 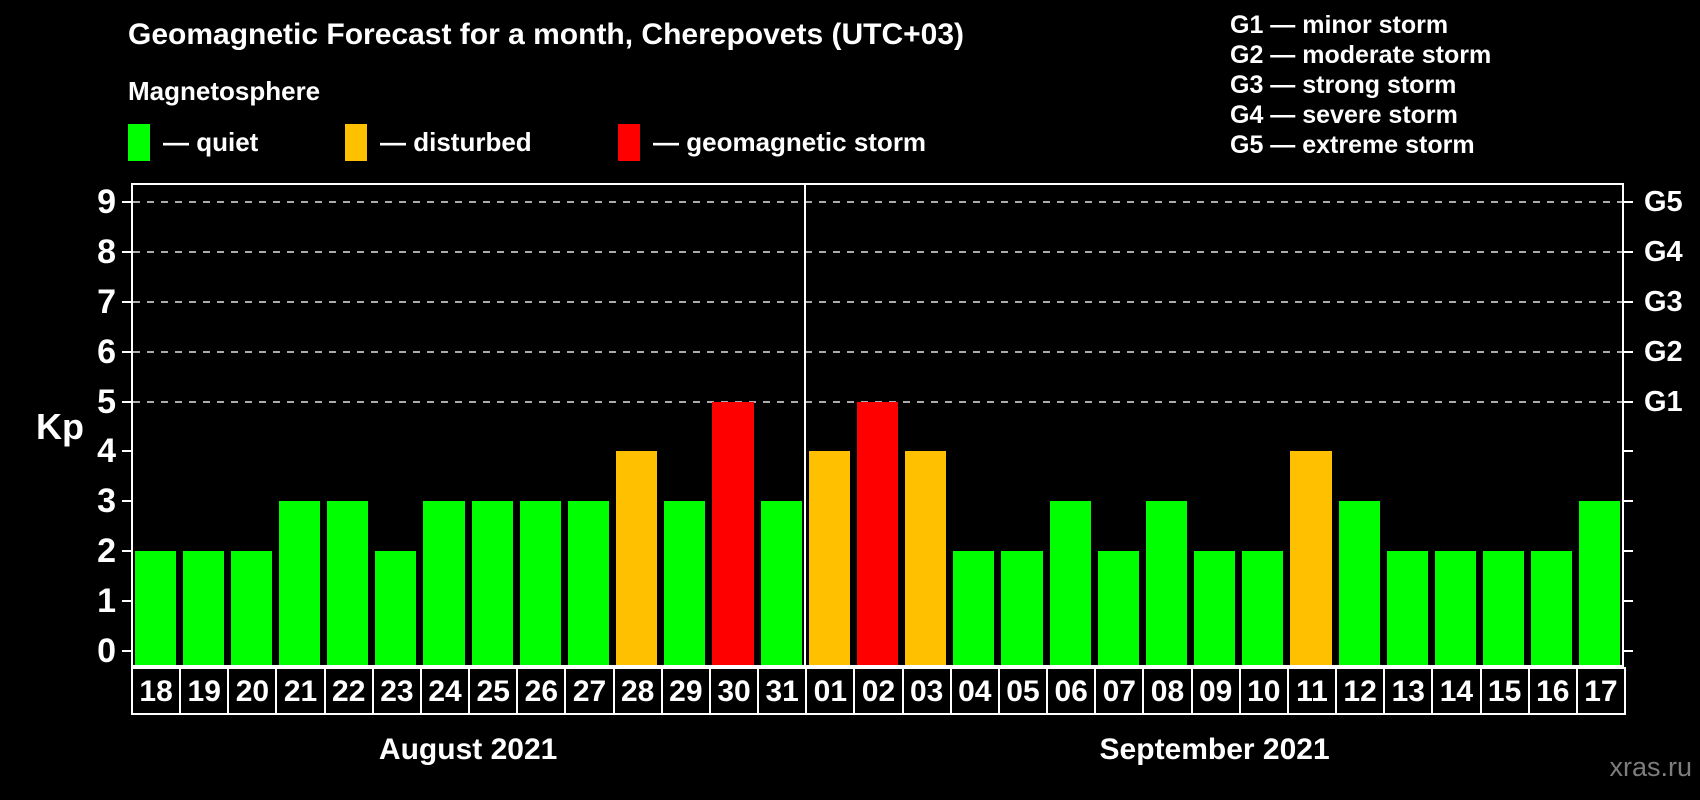 What do you see at coordinates (1071, 691) in the screenshot?
I see `day-label-cell: 06` at bounding box center [1071, 691].